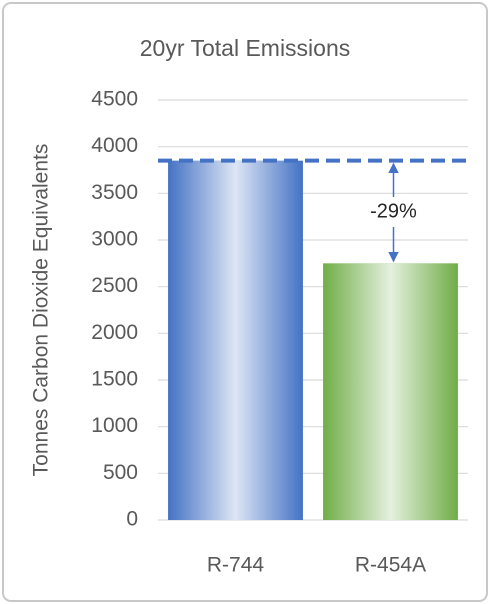 This screenshot has height=604, width=490. What do you see at coordinates (114, 239) in the screenshot?
I see `y-tick-label: 3000` at bounding box center [114, 239].